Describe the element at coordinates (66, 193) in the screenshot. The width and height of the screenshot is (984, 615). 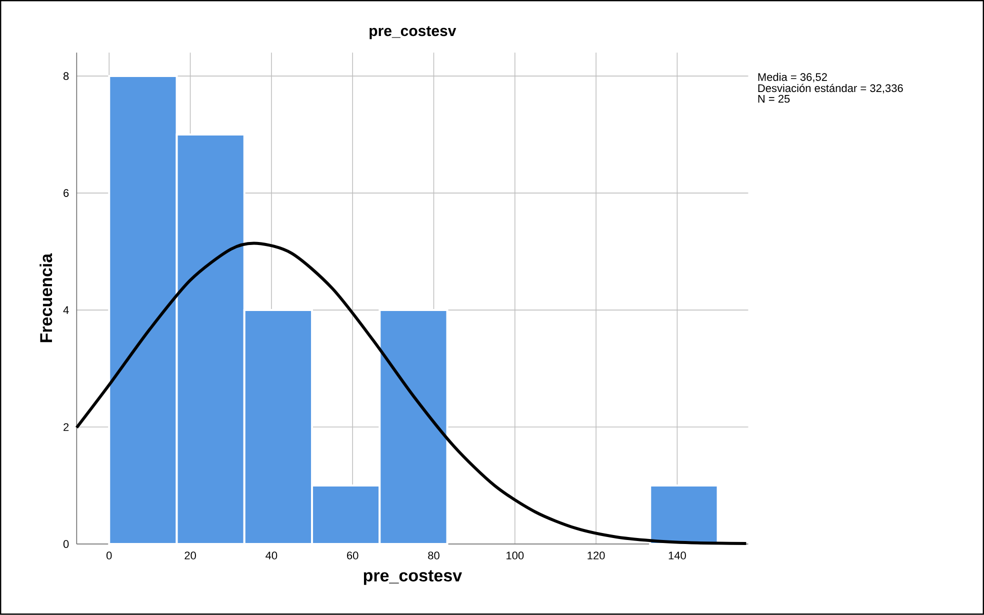
I see `y-tick-label: 6` at that location.